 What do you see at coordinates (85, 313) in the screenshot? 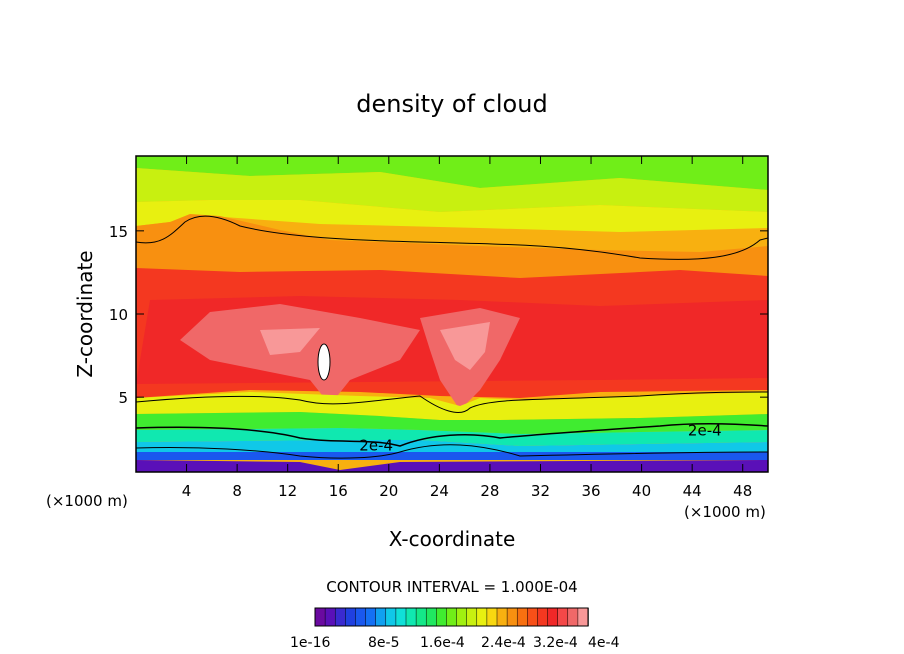
I see `y-axis-label: Z-coordinate` at bounding box center [85, 313].